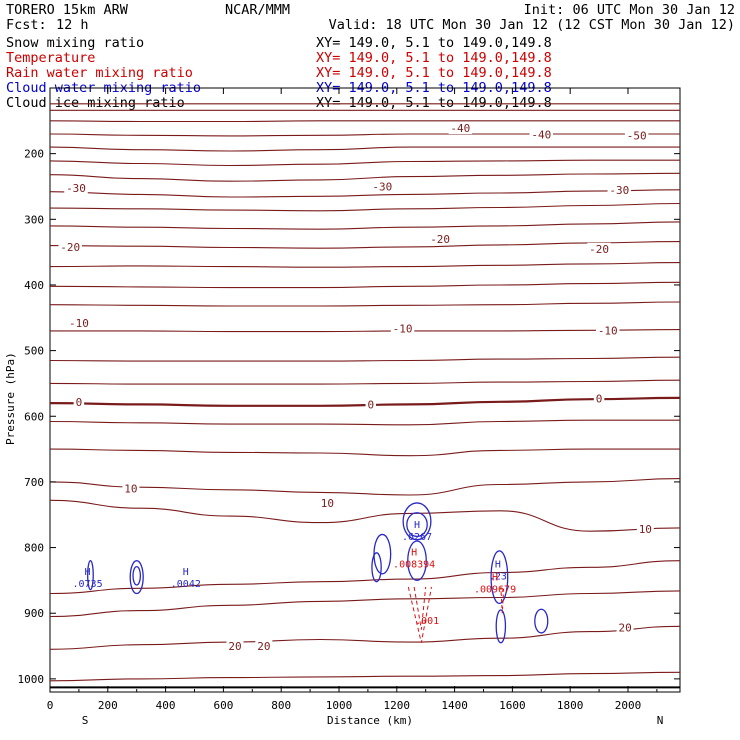 The image size is (740, 740). I want to click on model-title: TORERO 15km ARW, so click(67, 10).